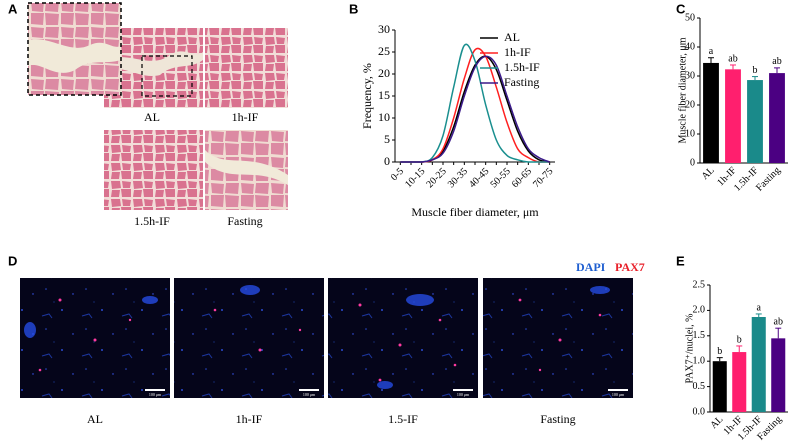 The height and width of the screenshot is (444, 791). Describe the element at coordinates (699, 386) in the screenshot. I see `y-tick-label: 0.5` at that location.